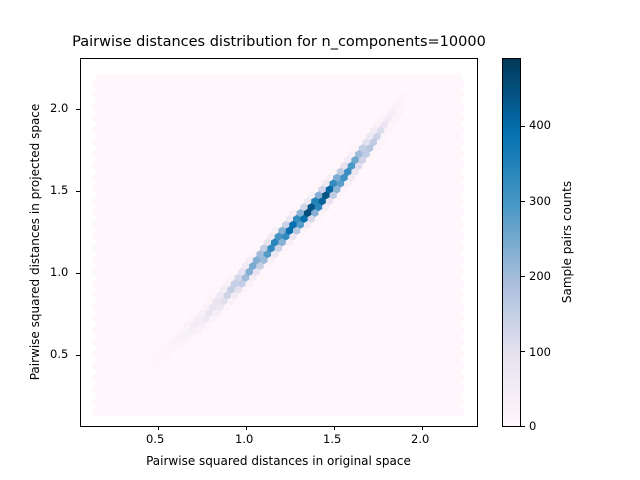 This screenshot has width=640, height=480. Describe the element at coordinates (511, 242) in the screenshot. I see `colorbar` at that location.